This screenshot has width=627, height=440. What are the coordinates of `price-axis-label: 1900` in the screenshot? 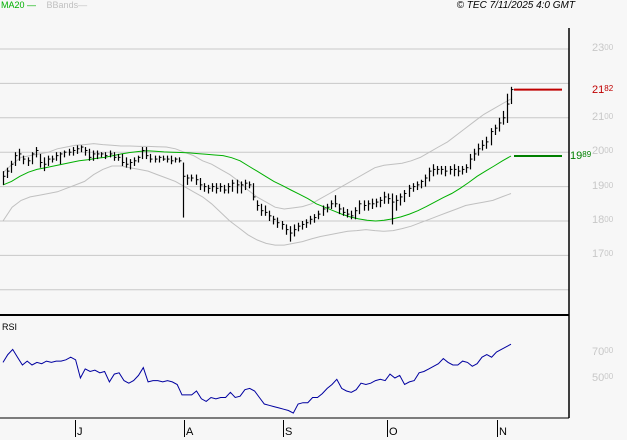 It's located at (603, 185).